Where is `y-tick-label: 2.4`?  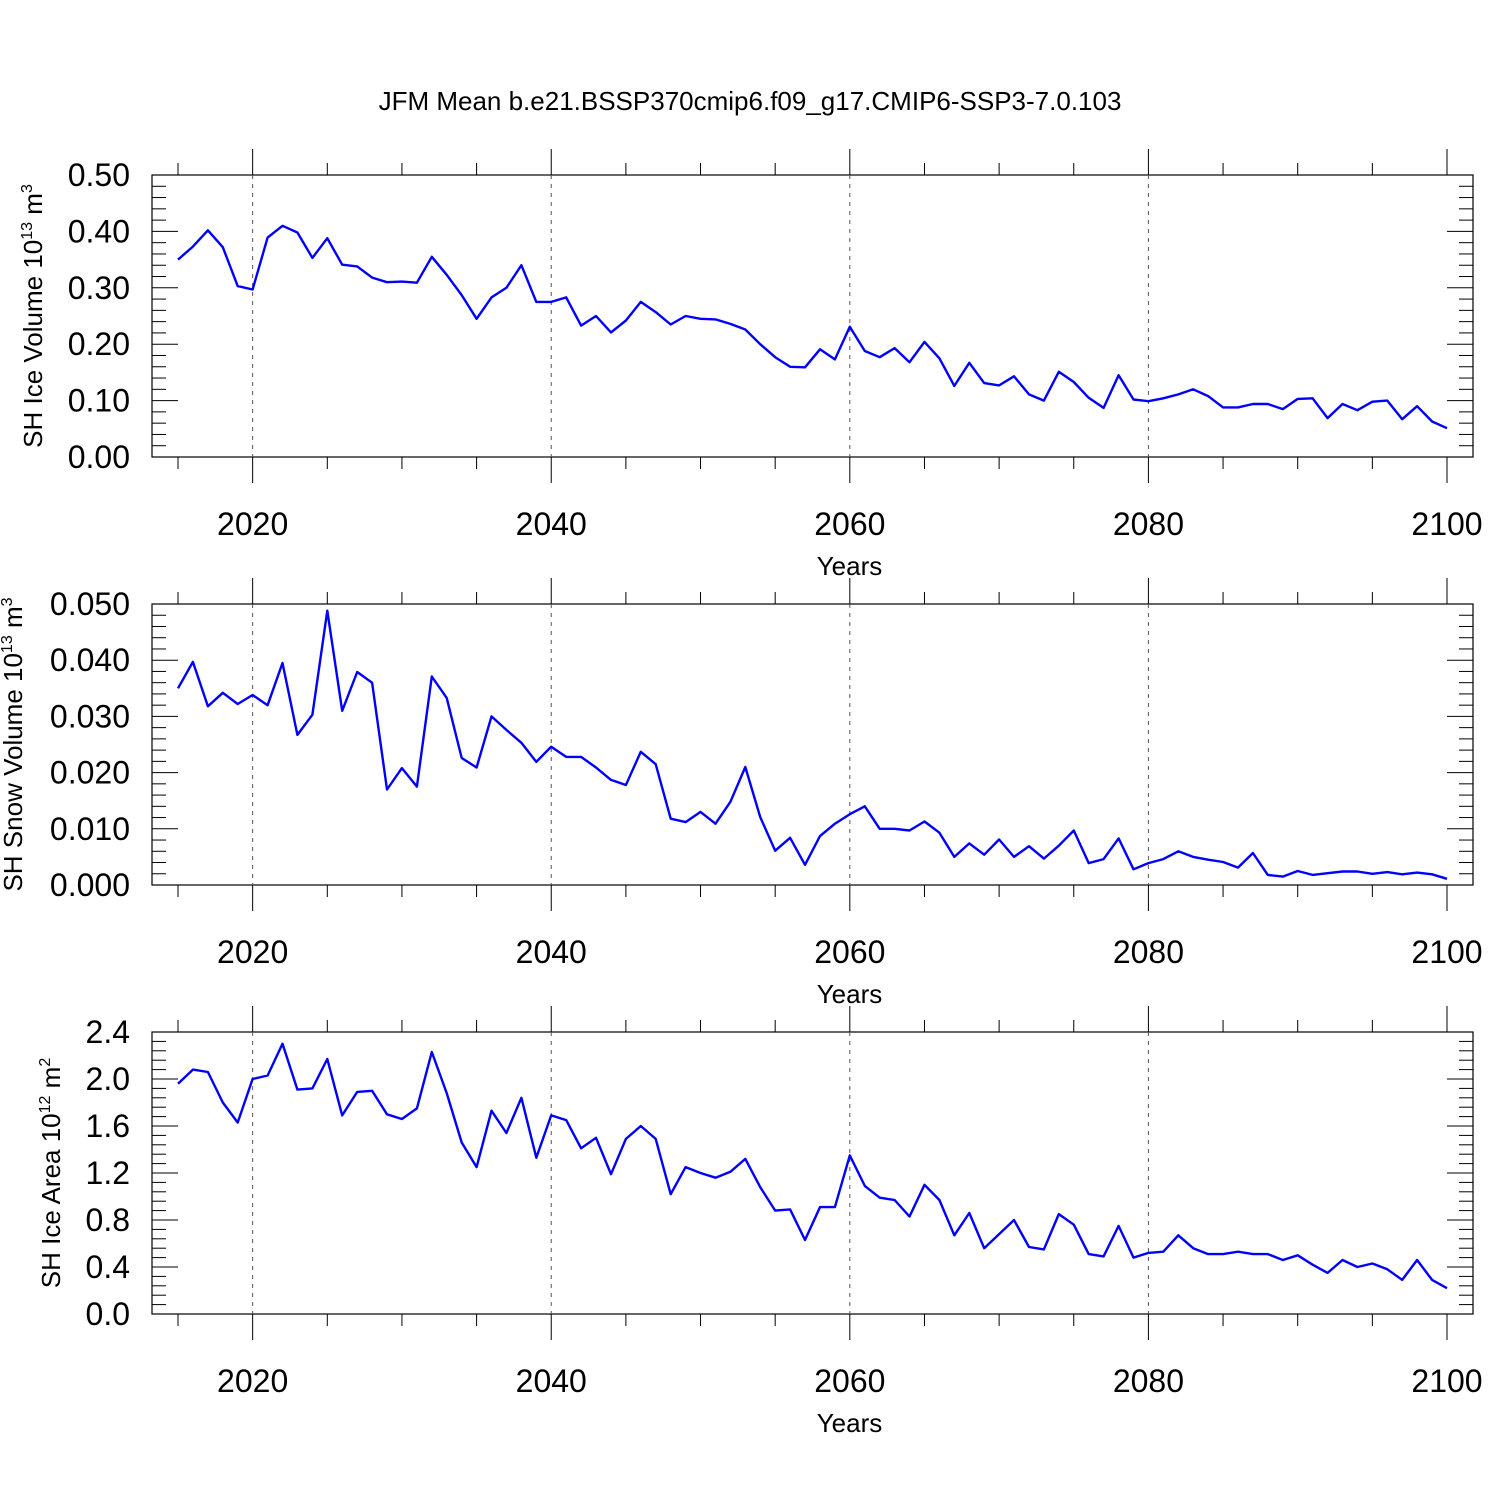 y-tick-label: 2.4 is located at coordinates (108, 1032).